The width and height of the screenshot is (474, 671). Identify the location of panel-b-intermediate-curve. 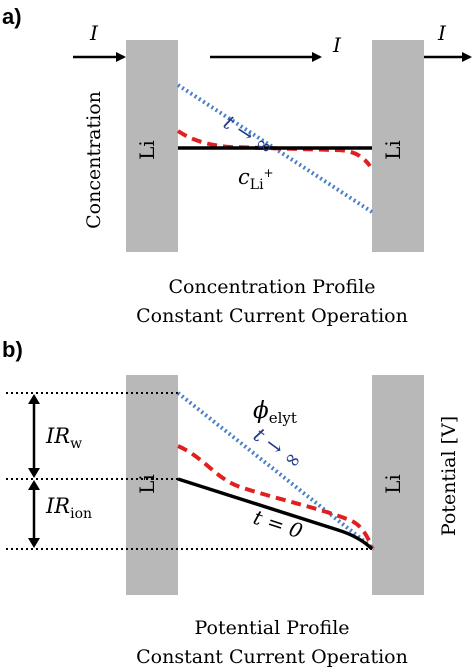
(275, 496).